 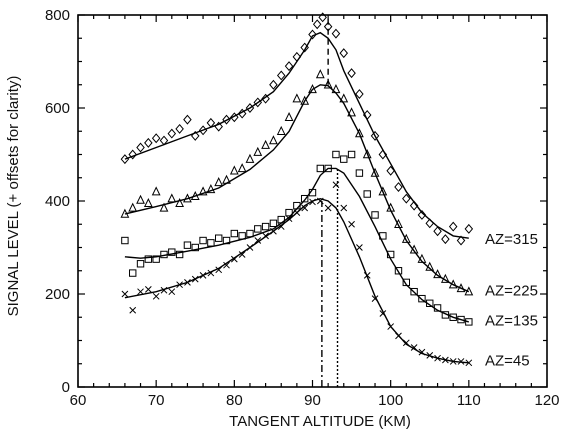 What do you see at coordinates (312, 400) in the screenshot?
I see `x-tick-label: 90` at bounding box center [312, 400].